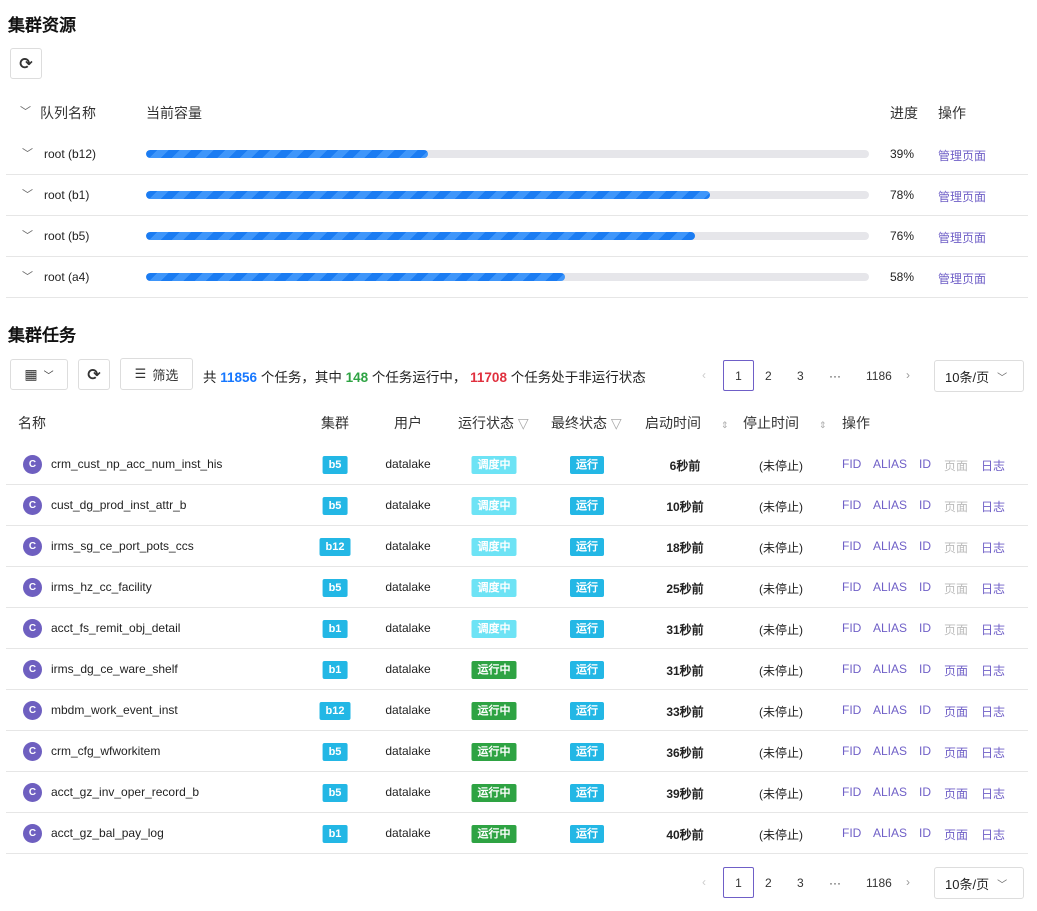 The height and width of the screenshot is (911, 1037). Describe the element at coordinates (784, 423) in the screenshot. I see `header-stop-time: 停止时间 ⇕` at that location.